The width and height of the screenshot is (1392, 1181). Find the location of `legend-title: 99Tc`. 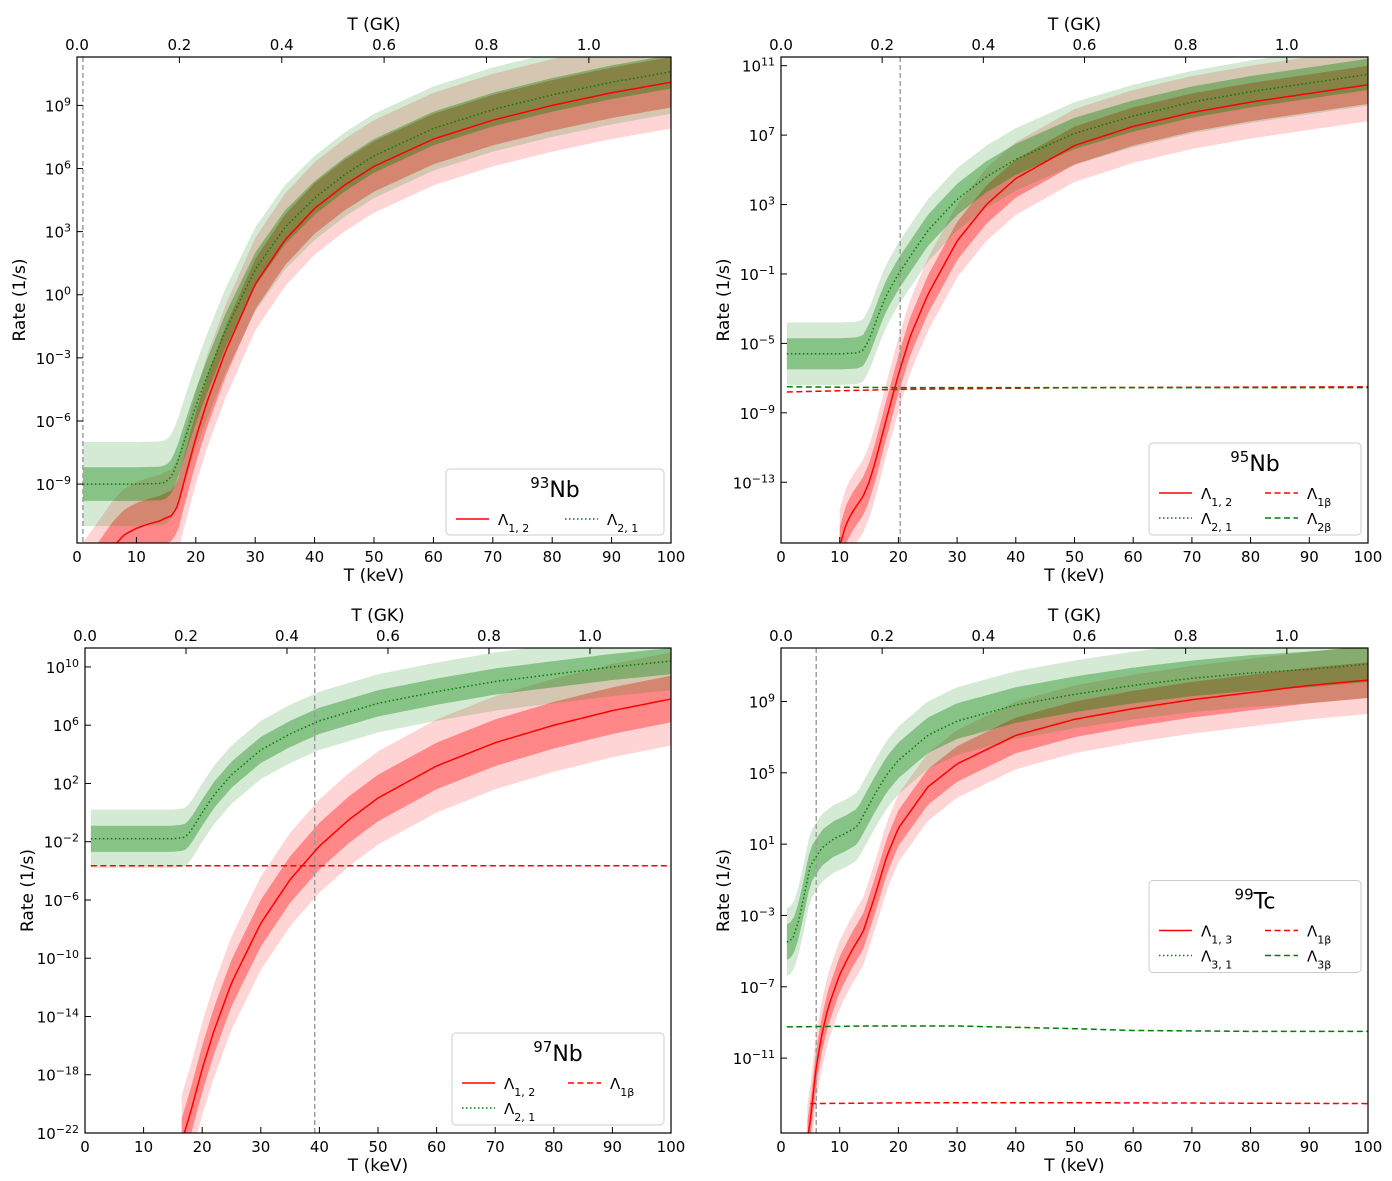

legend-title: 99Tc is located at coordinates (1255, 900).